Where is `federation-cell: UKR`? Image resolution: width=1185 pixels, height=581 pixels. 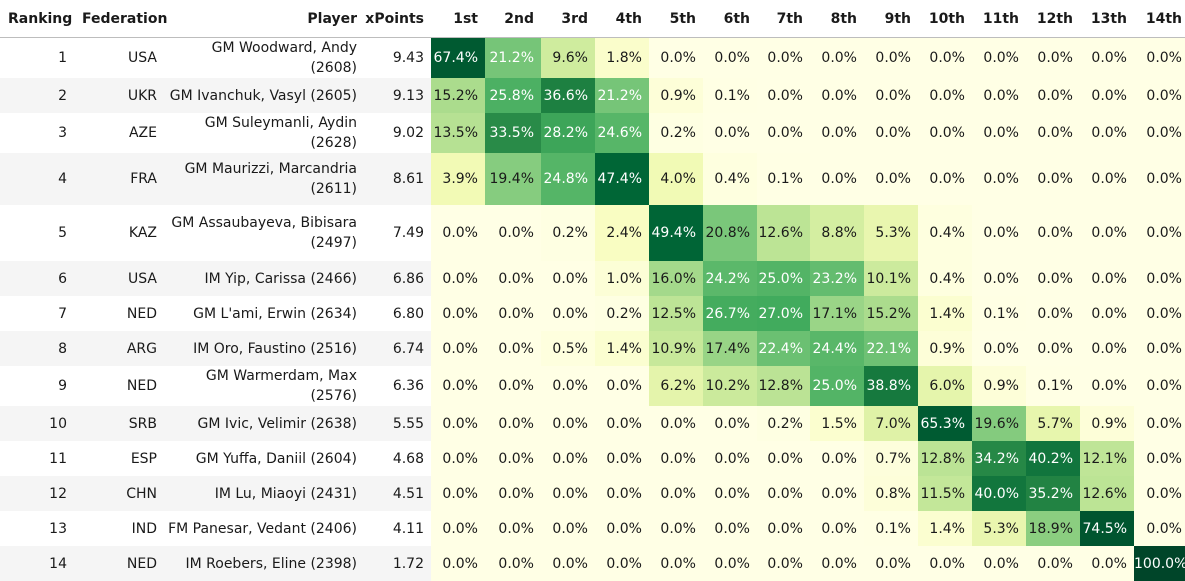 federation-cell: UKR is located at coordinates (119, 95).